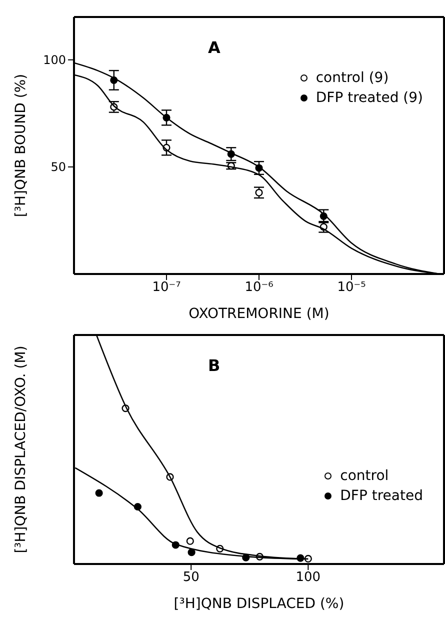 The width and height of the screenshot is (445, 621). What do you see at coordinates (369, 98) in the screenshot?
I see `legend-label: DFP treated (9)` at bounding box center [369, 98].